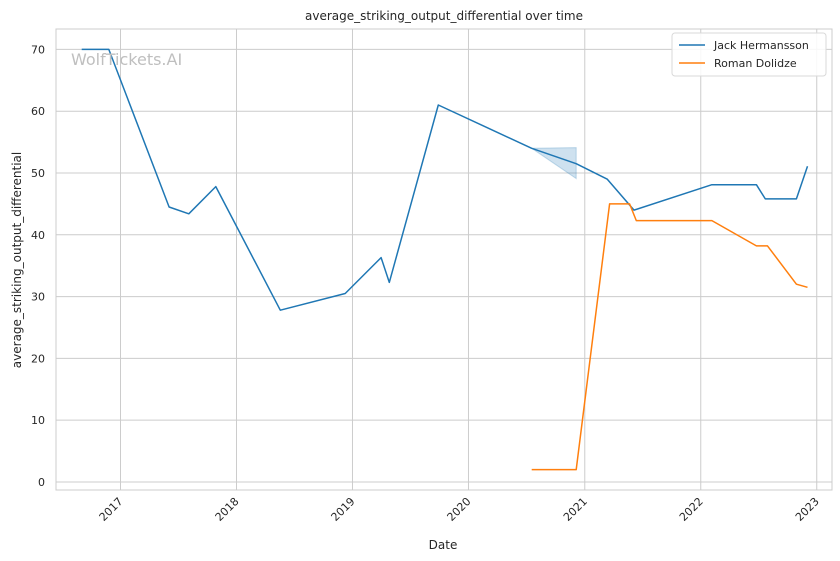 The image size is (840, 561). I want to click on y-tick-label: 20, so click(38, 358).